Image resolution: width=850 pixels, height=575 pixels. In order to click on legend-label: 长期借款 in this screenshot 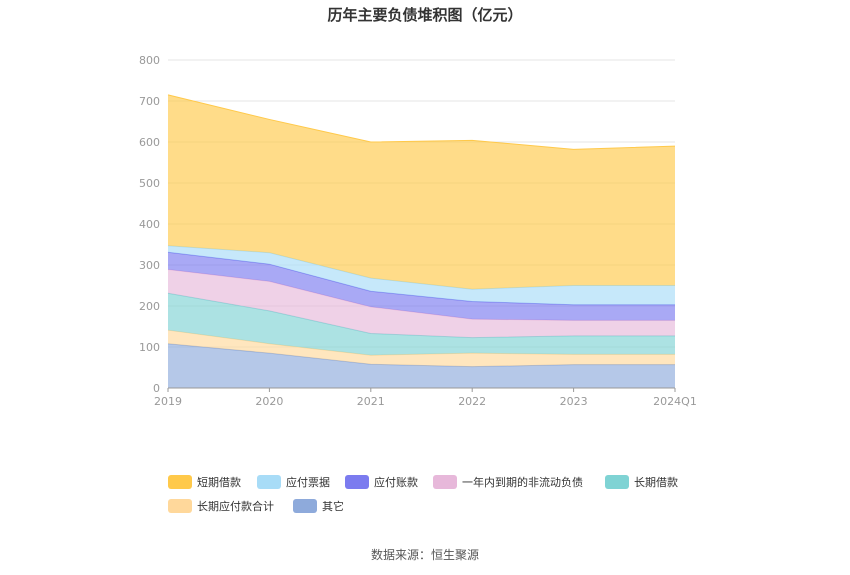, I will do `click(656, 482)`.